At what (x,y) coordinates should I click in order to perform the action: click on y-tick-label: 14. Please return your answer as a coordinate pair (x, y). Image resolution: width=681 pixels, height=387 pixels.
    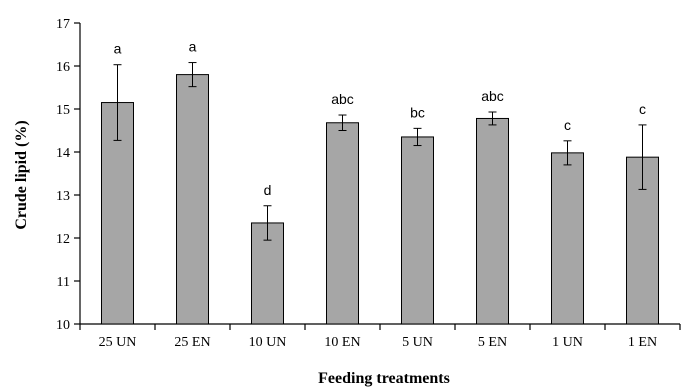
    Looking at the image, I should click on (63, 153).